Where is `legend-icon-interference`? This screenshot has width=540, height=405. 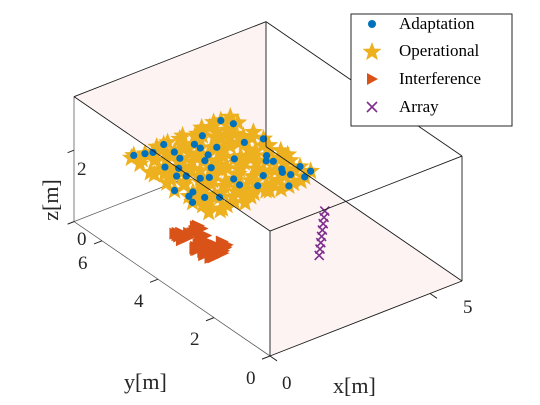
legend-icon-interference is located at coordinates (372, 79).